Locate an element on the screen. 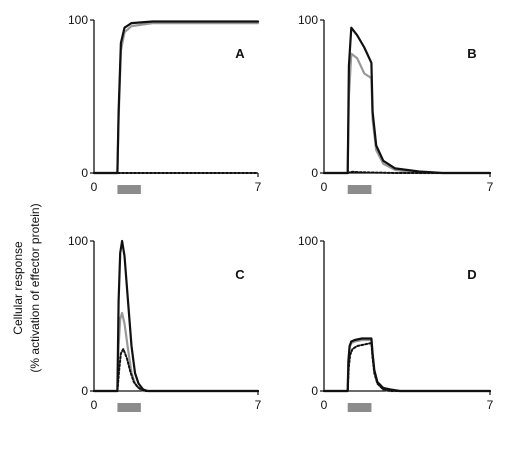  panel-a-x-tick-label: 7 is located at coordinates (258, 187).